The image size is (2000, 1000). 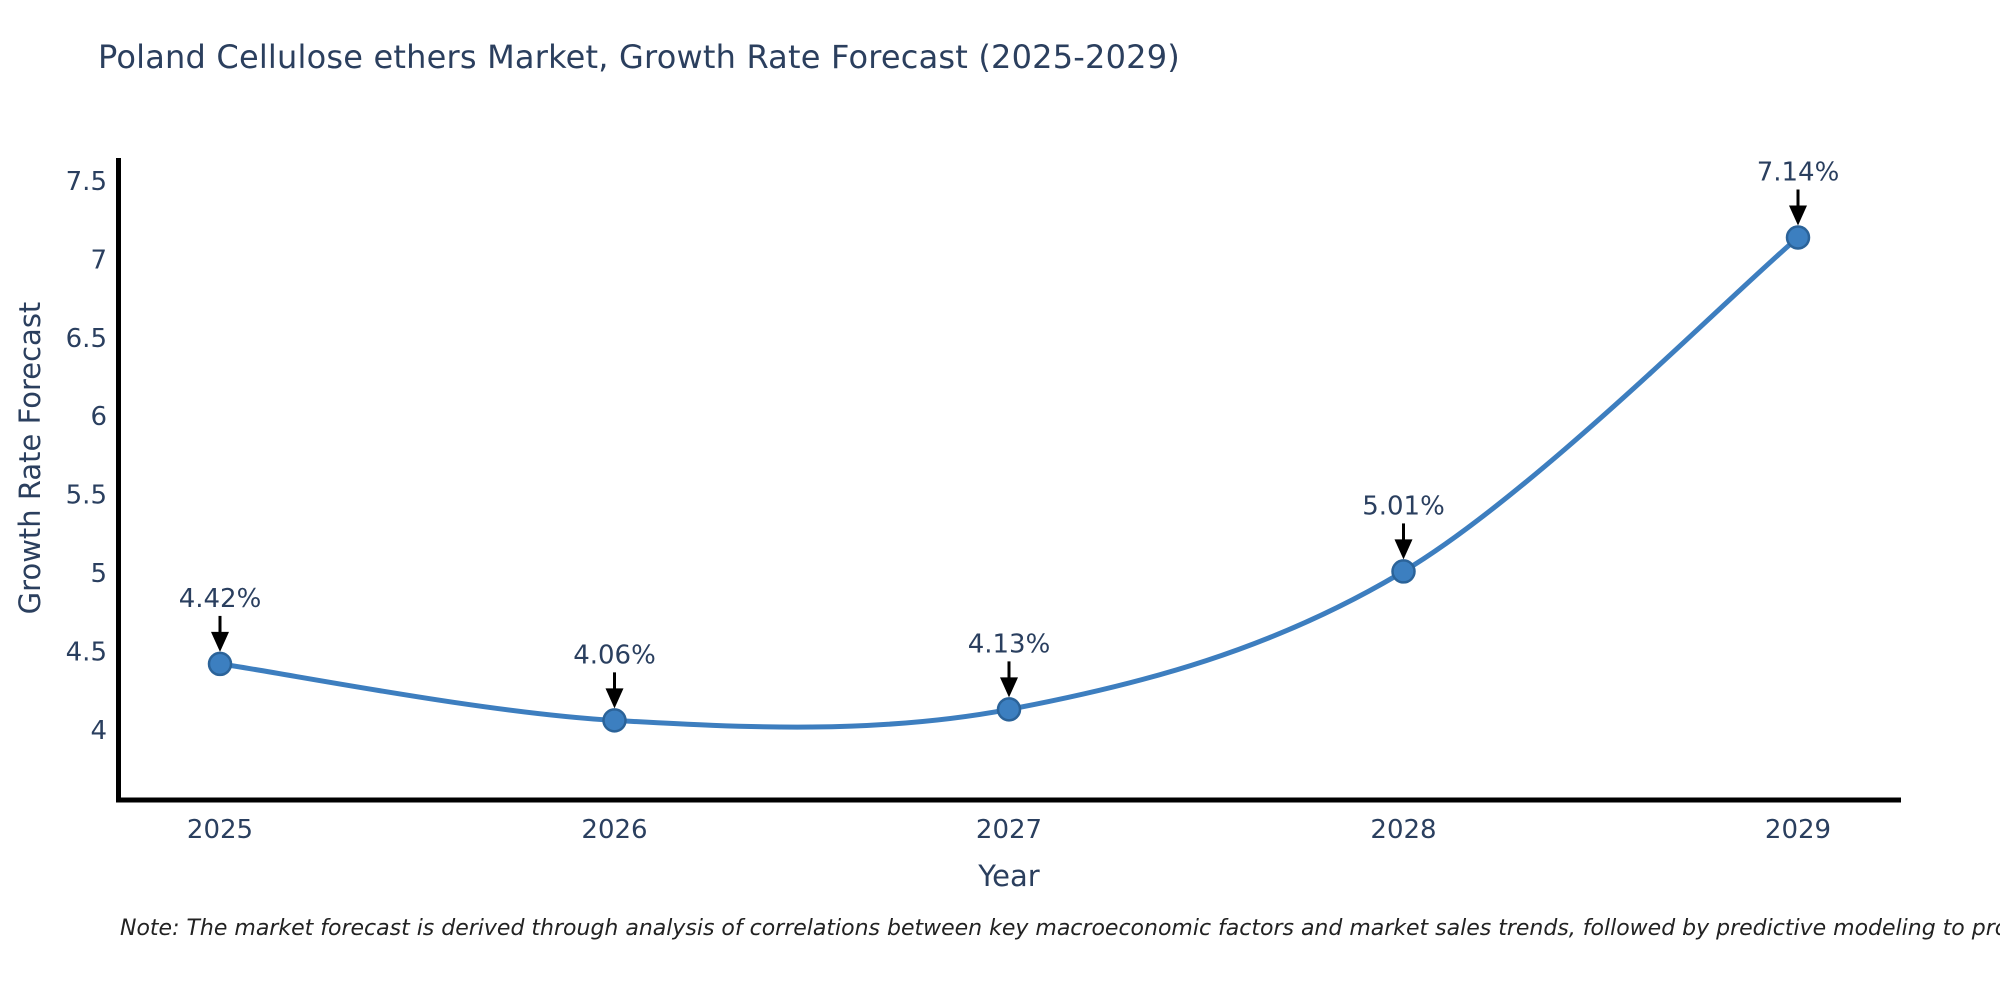 I want to click on annotation-arrowhead-2028, so click(x=1403, y=549).